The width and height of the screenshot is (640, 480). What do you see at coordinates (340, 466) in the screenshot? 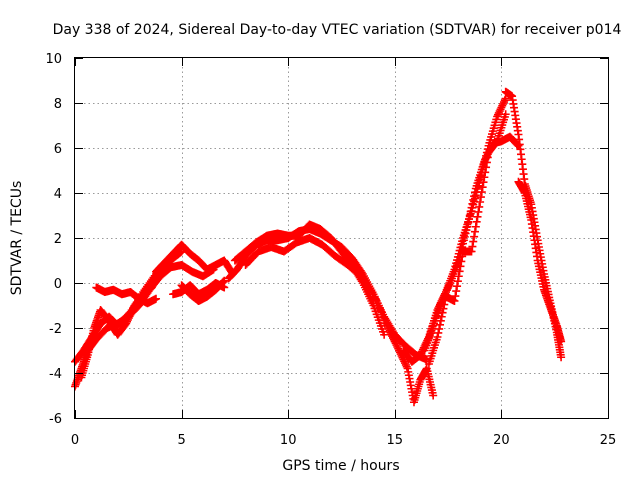
I see `x-axis-label: GPS time / hours` at bounding box center [340, 466].